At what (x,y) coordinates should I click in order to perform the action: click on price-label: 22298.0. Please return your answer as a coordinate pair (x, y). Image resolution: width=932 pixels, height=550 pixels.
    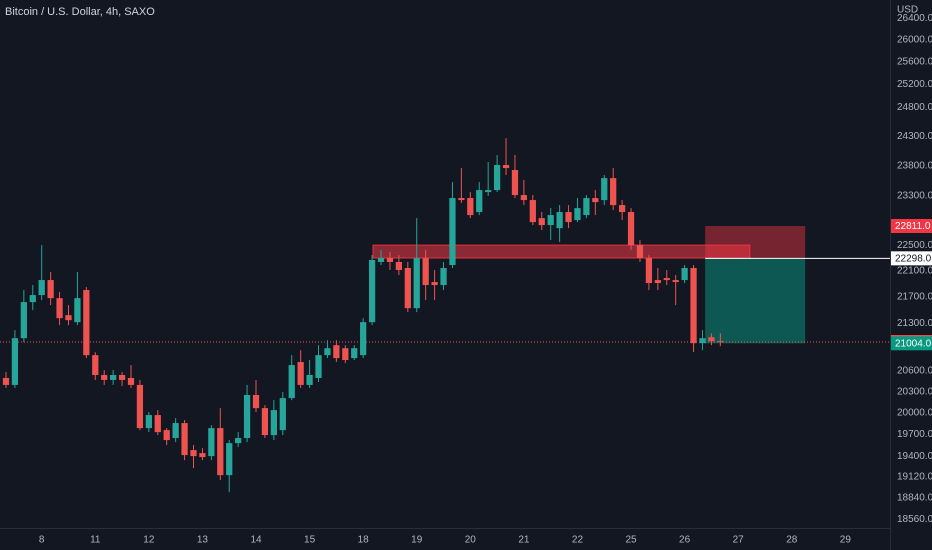
    Looking at the image, I should click on (913, 258).